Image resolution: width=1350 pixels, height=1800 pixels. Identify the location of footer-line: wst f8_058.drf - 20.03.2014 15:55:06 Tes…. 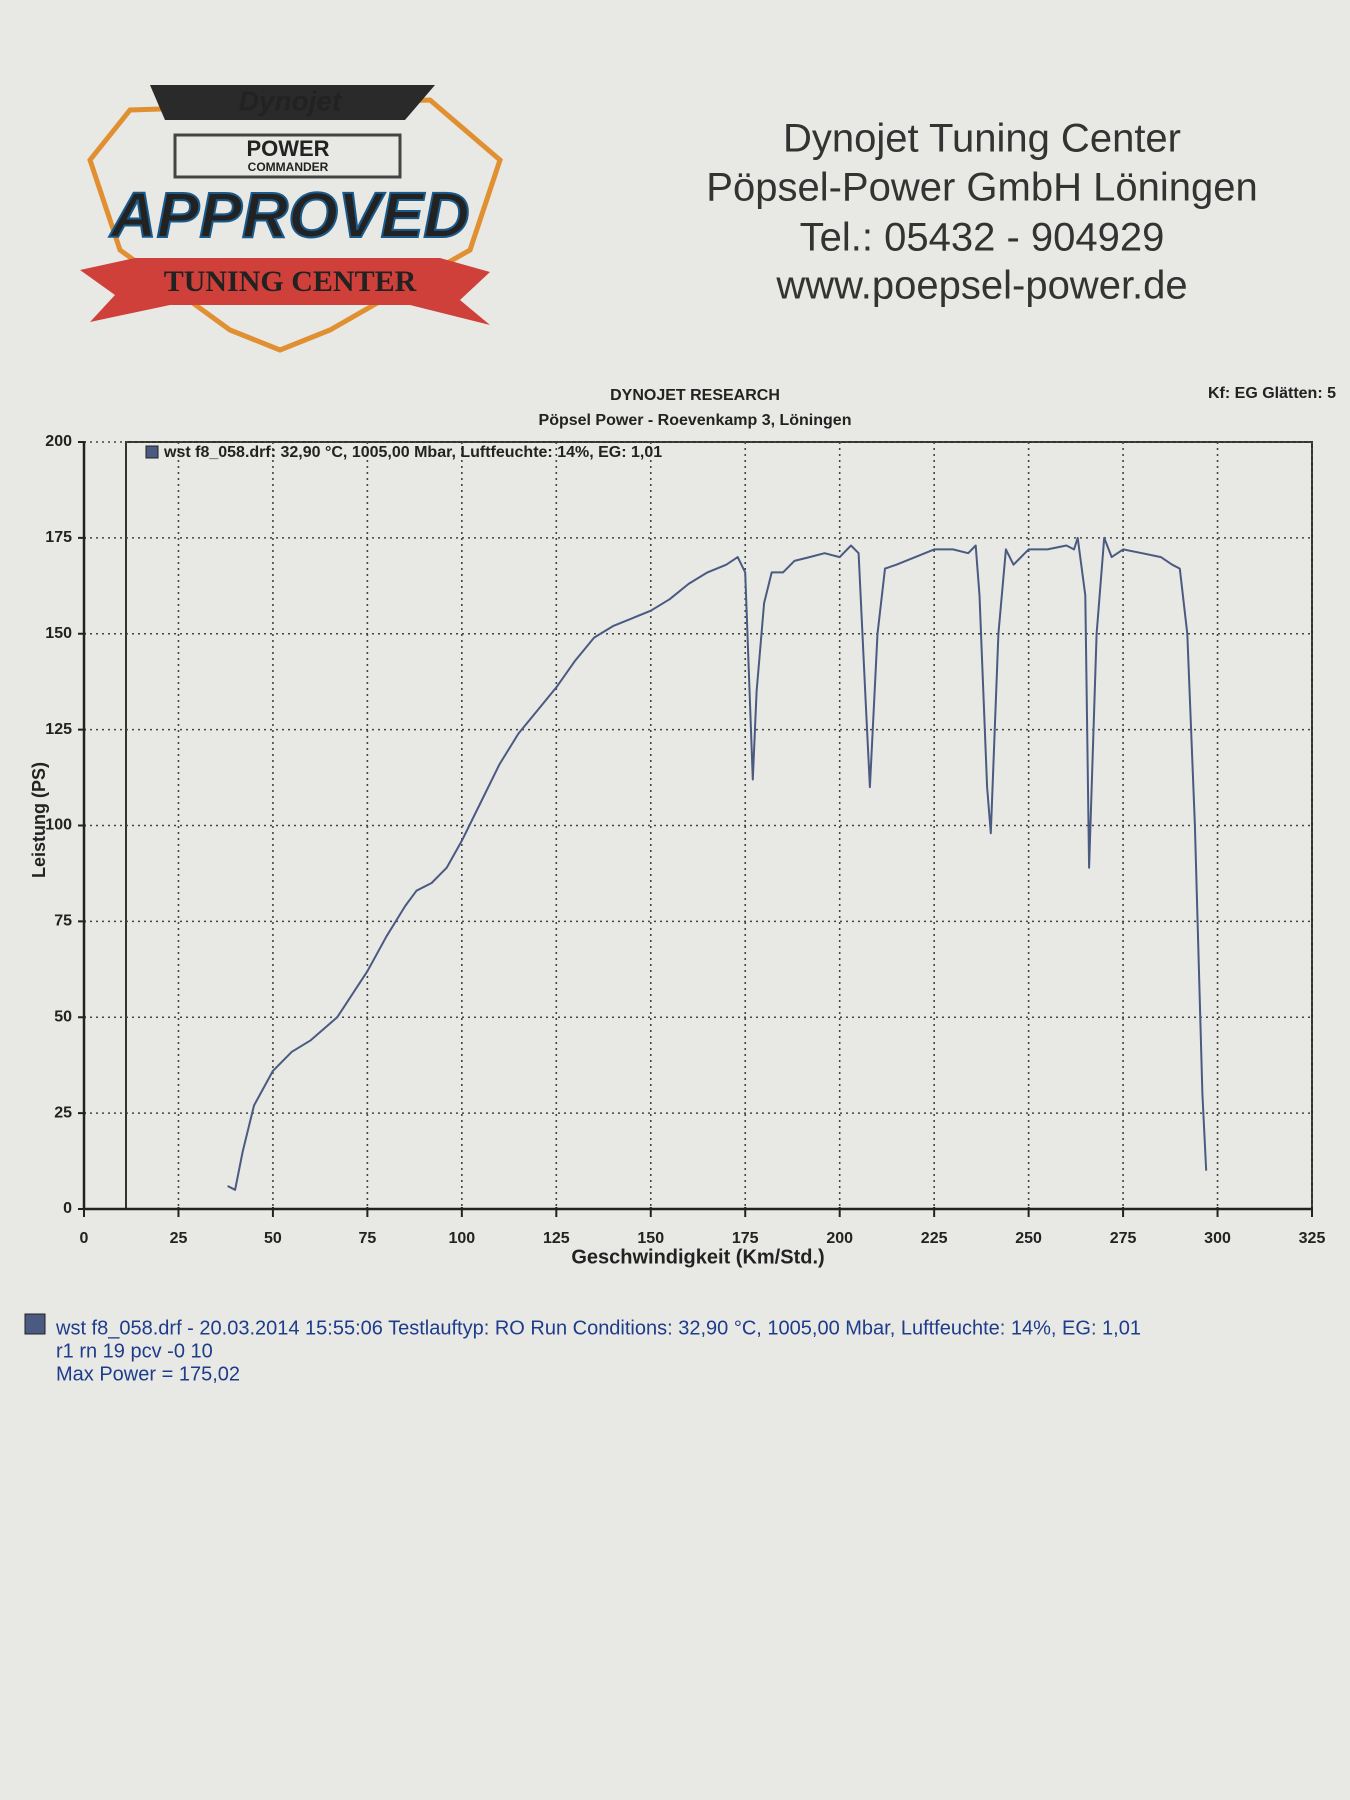
(598, 1328).